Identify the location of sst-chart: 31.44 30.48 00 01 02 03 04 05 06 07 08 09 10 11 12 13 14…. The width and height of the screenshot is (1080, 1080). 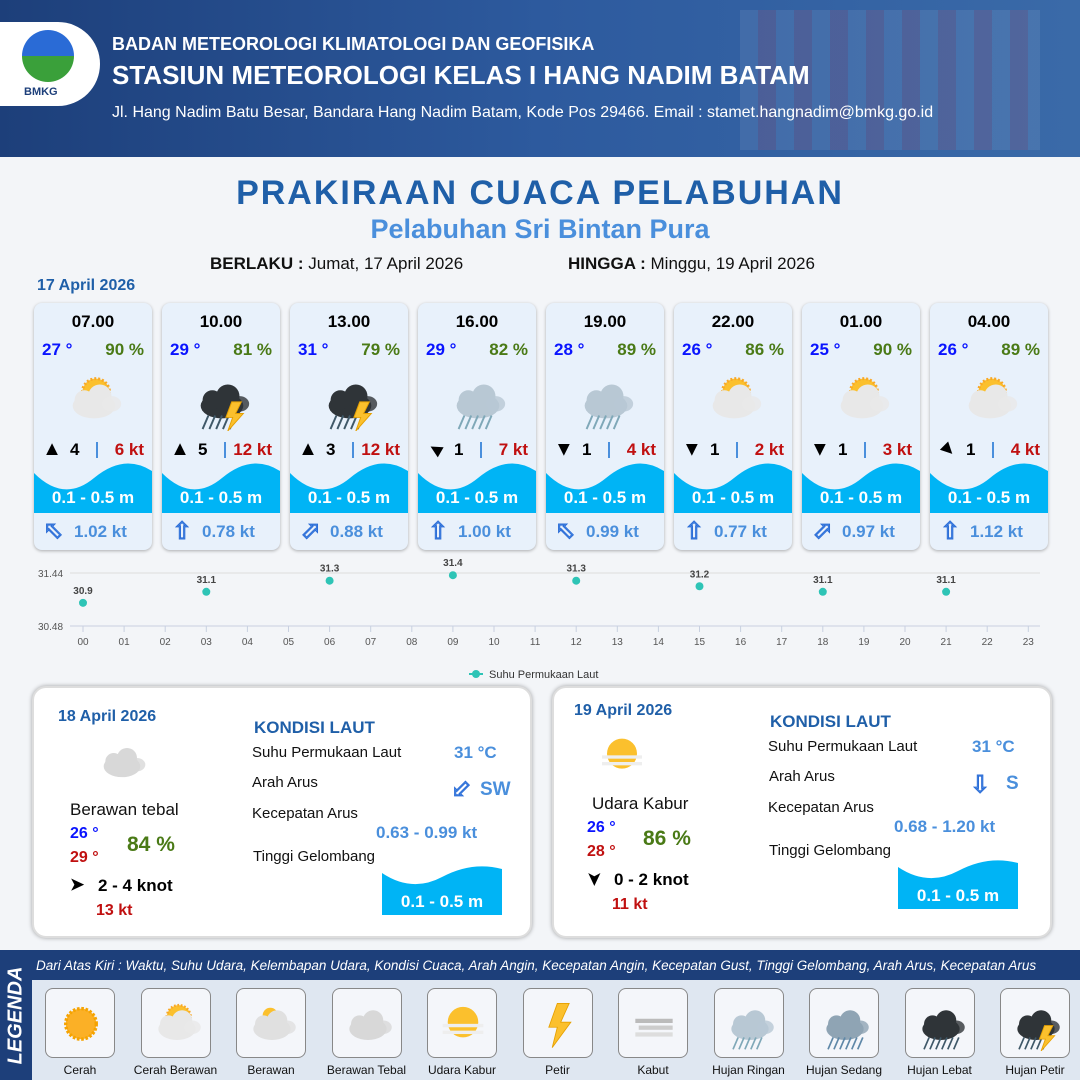
(539, 619).